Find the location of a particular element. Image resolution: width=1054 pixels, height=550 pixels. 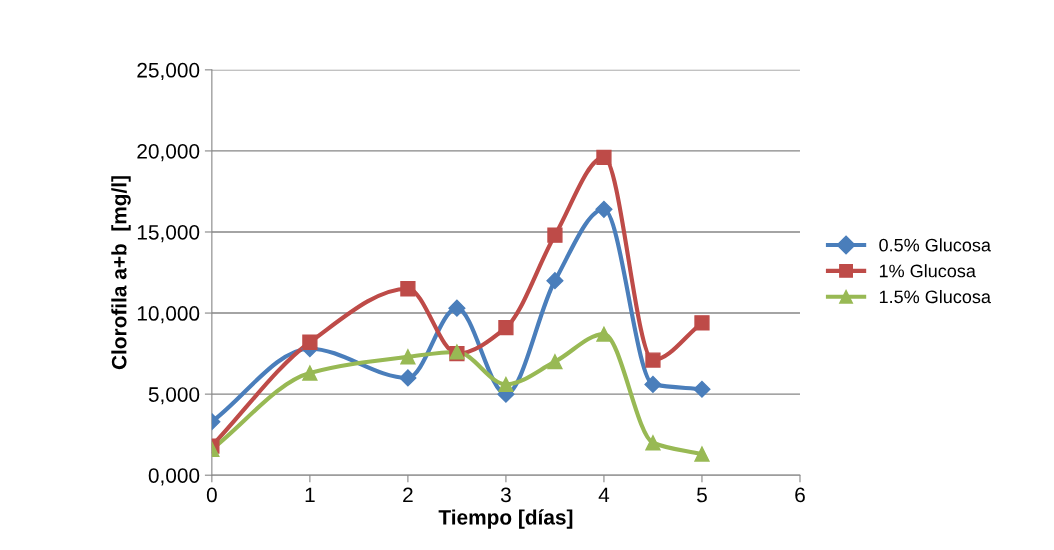

x-tick-label: 4 is located at coordinates (604, 495).